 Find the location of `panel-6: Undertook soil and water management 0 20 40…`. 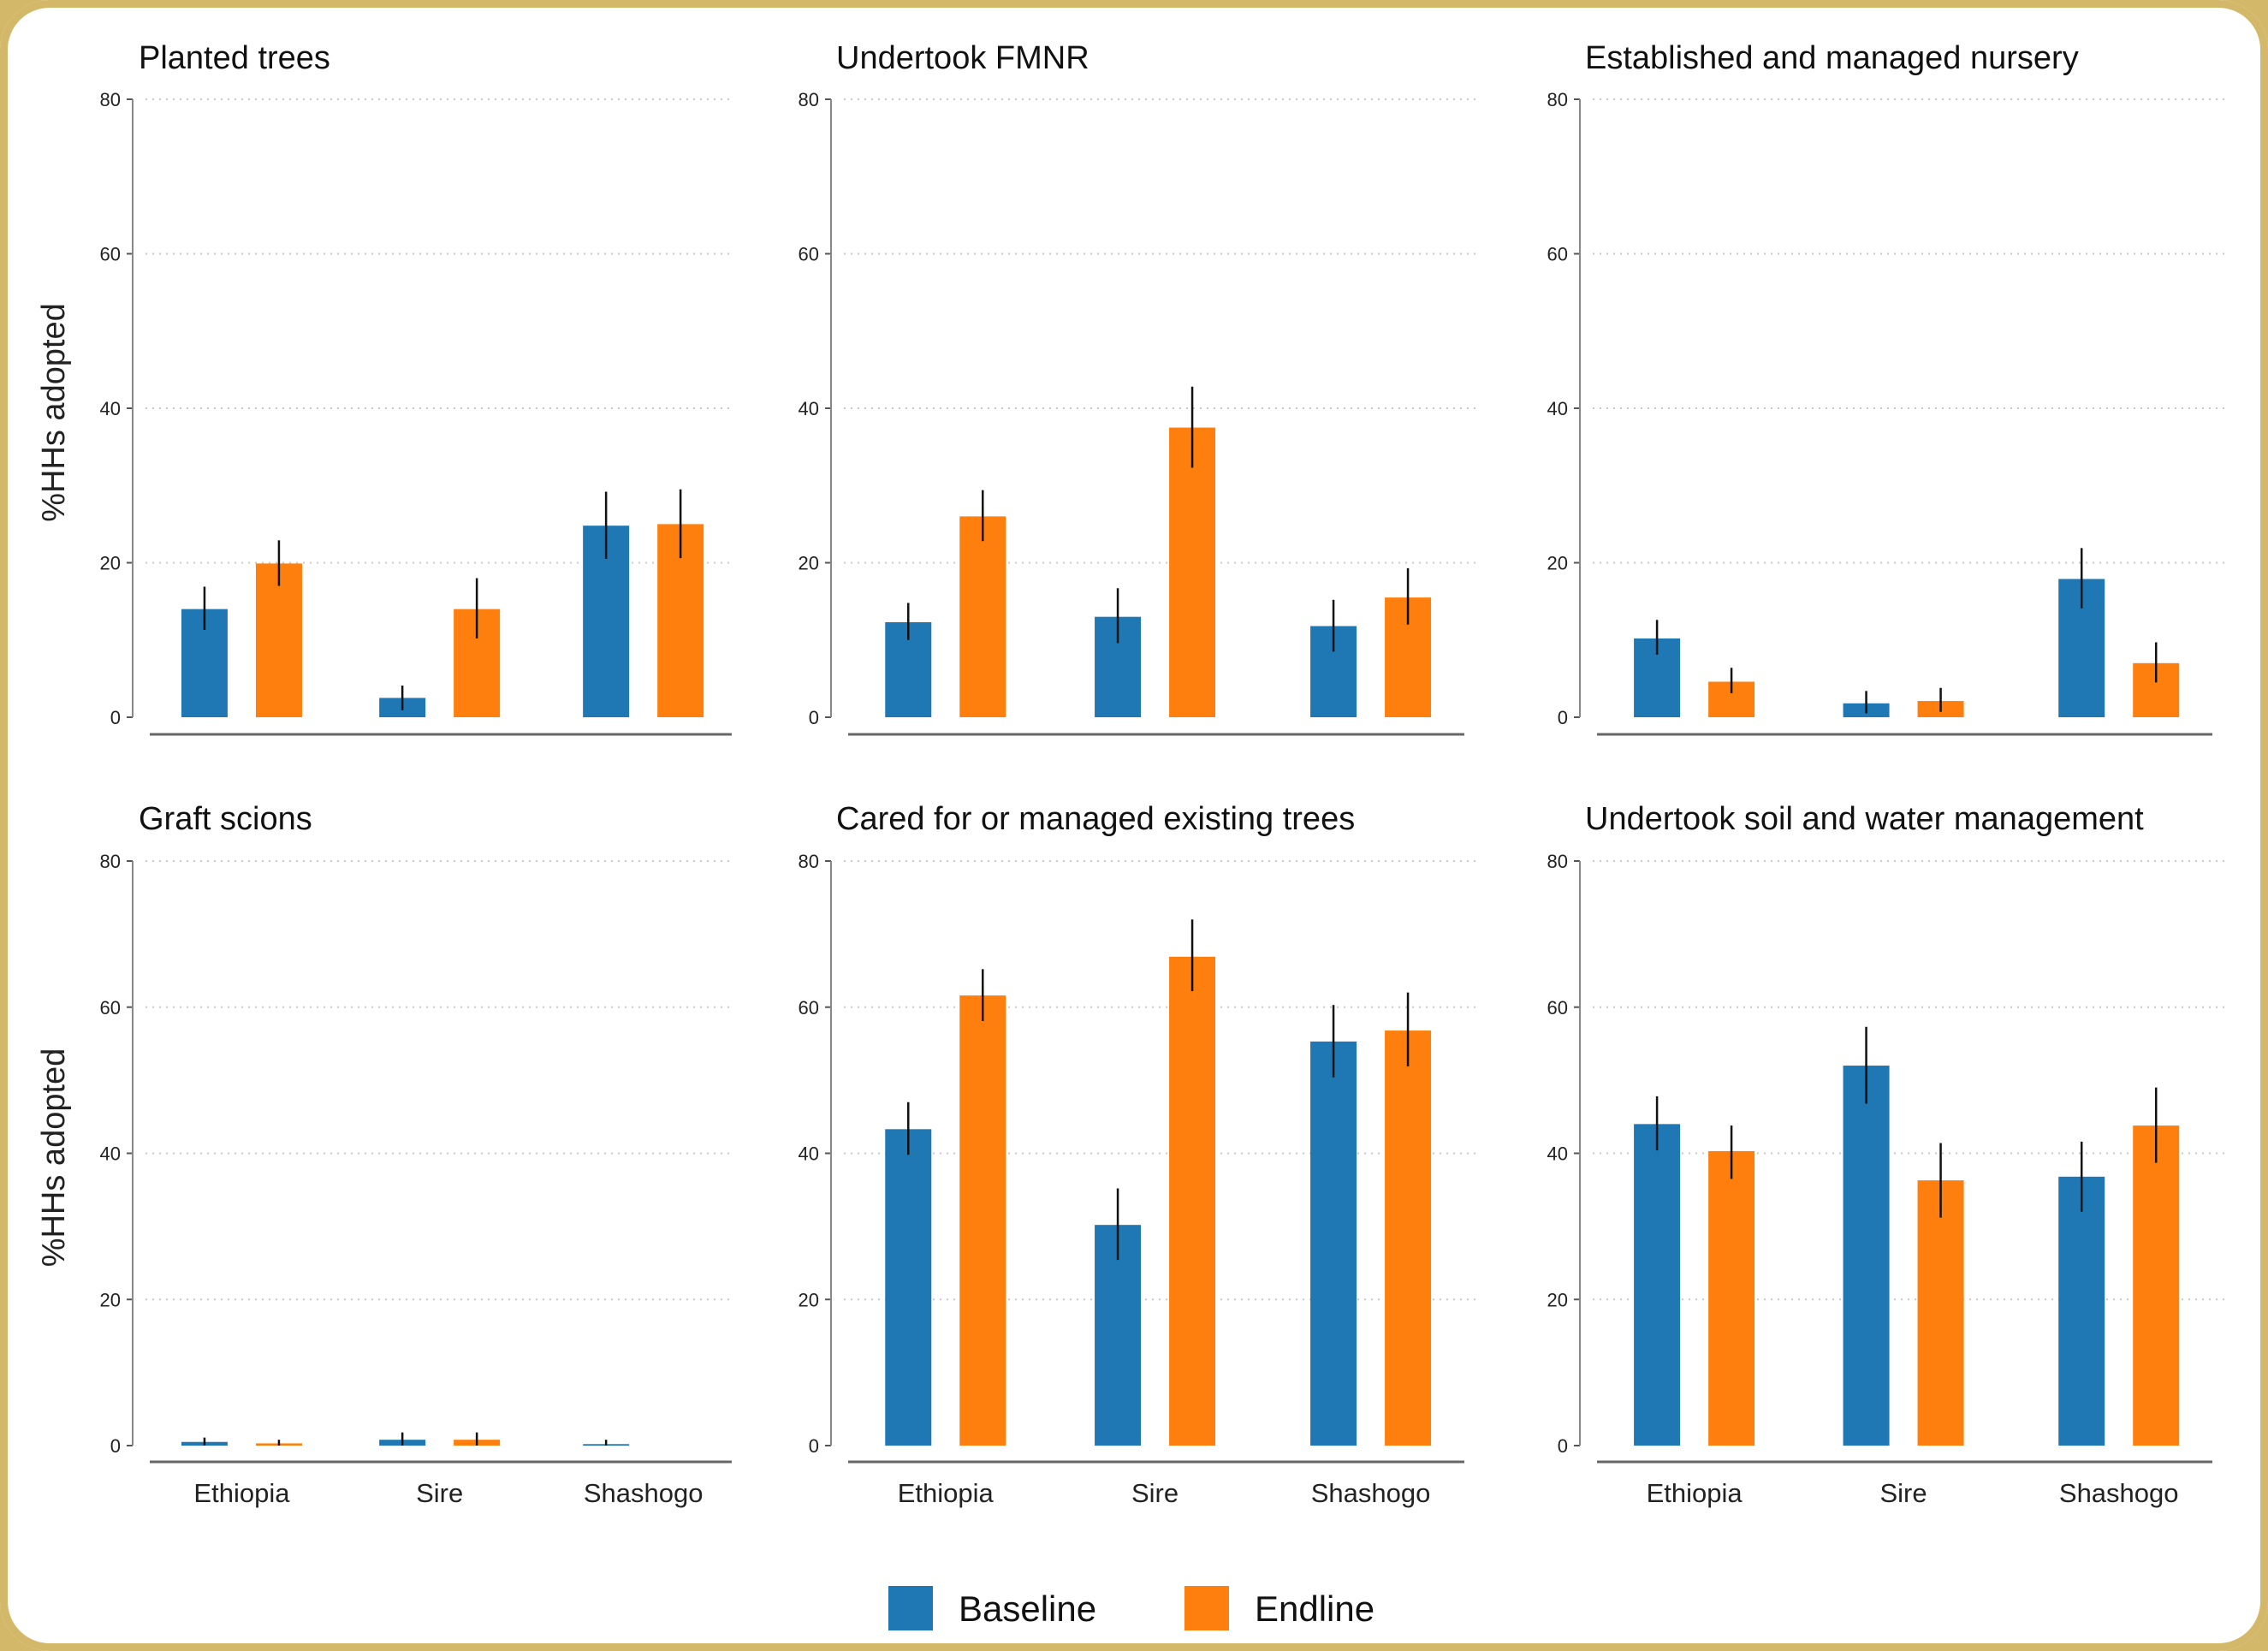

panel-6: Undertook soil and water management 0 20 40… is located at coordinates (1888, 1154).